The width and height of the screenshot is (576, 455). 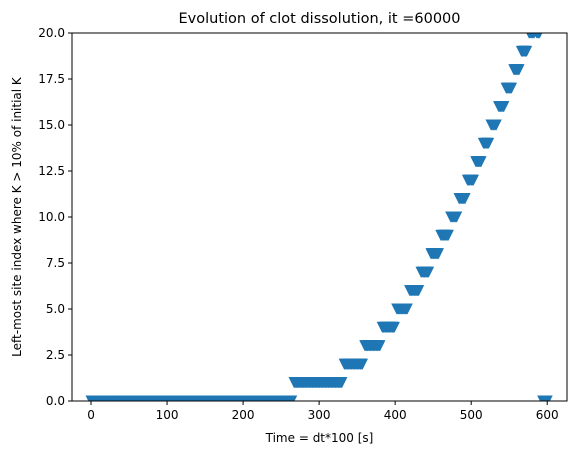 What do you see at coordinates (319, 438) in the screenshot?
I see `x-axis-label: Time = dt*100 [s]` at bounding box center [319, 438].